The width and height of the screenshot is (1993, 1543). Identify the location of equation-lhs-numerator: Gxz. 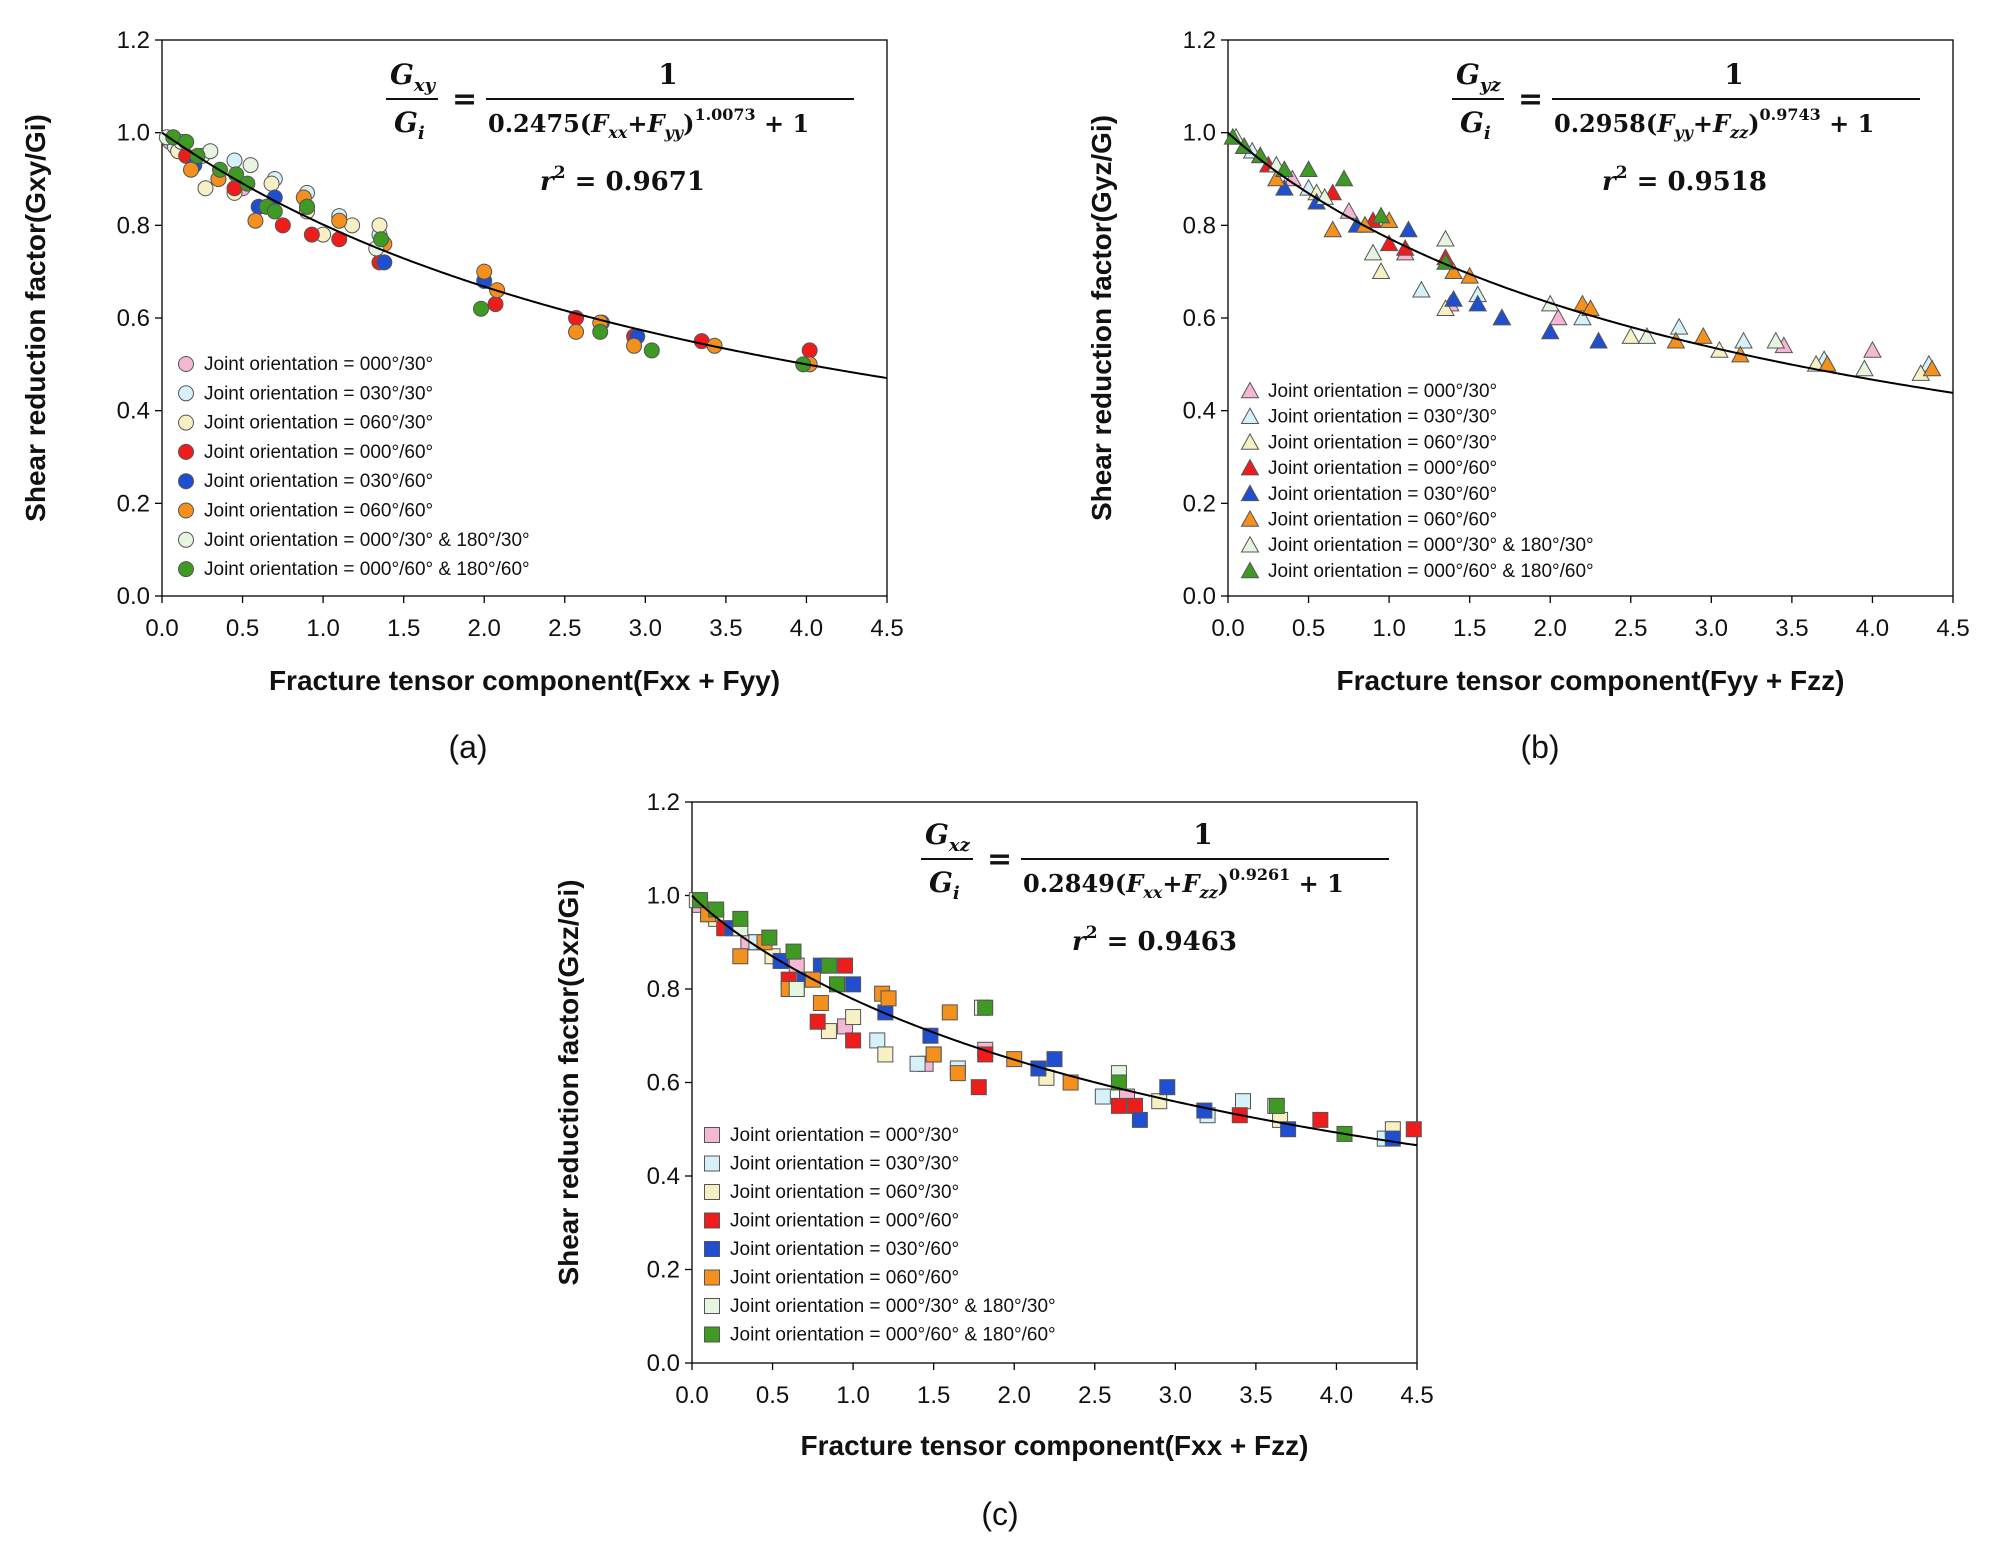
(948, 837).